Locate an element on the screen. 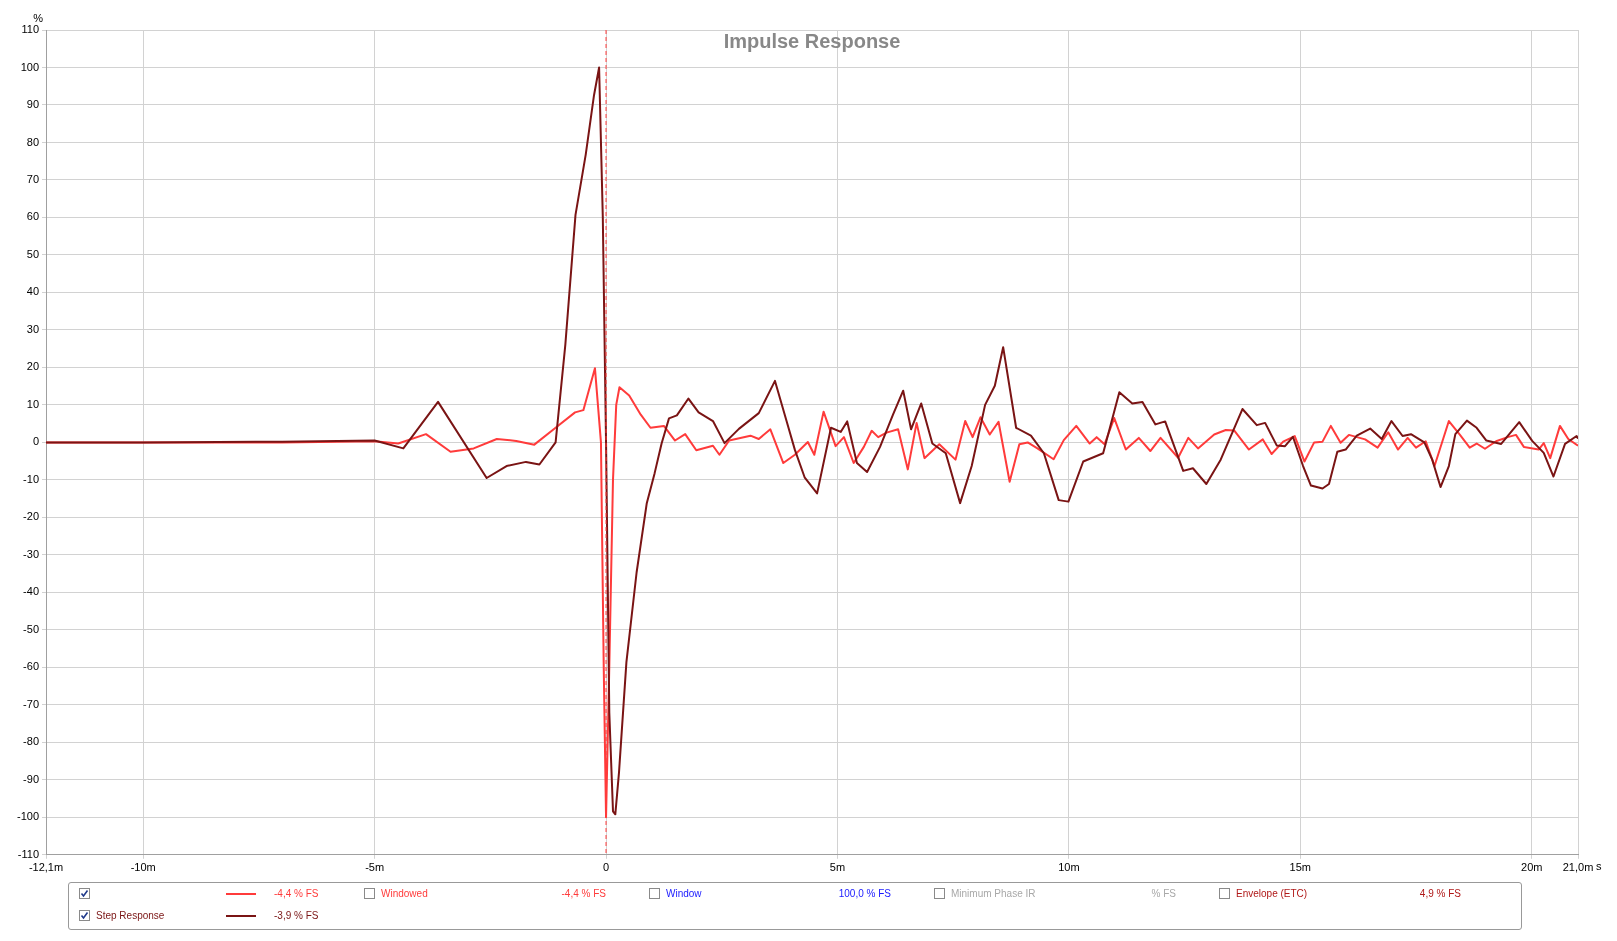 This screenshot has height=941, width=1617. y-tick-label: 100 is located at coordinates (30, 66).